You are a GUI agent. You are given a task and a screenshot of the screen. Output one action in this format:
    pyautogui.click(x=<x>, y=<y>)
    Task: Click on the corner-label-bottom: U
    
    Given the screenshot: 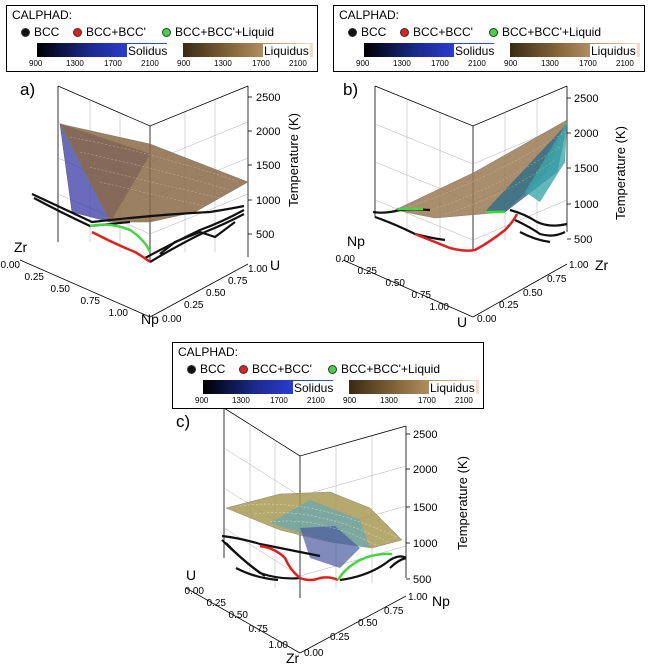 What is the action you would take?
    pyautogui.click(x=462, y=322)
    